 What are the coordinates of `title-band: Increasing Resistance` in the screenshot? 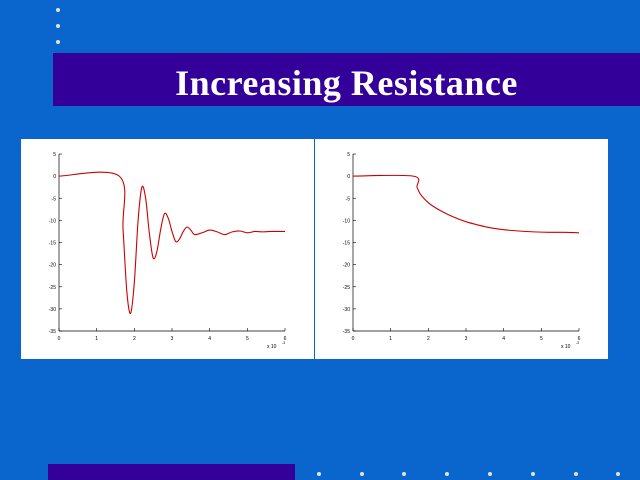 It's located at (346, 79).